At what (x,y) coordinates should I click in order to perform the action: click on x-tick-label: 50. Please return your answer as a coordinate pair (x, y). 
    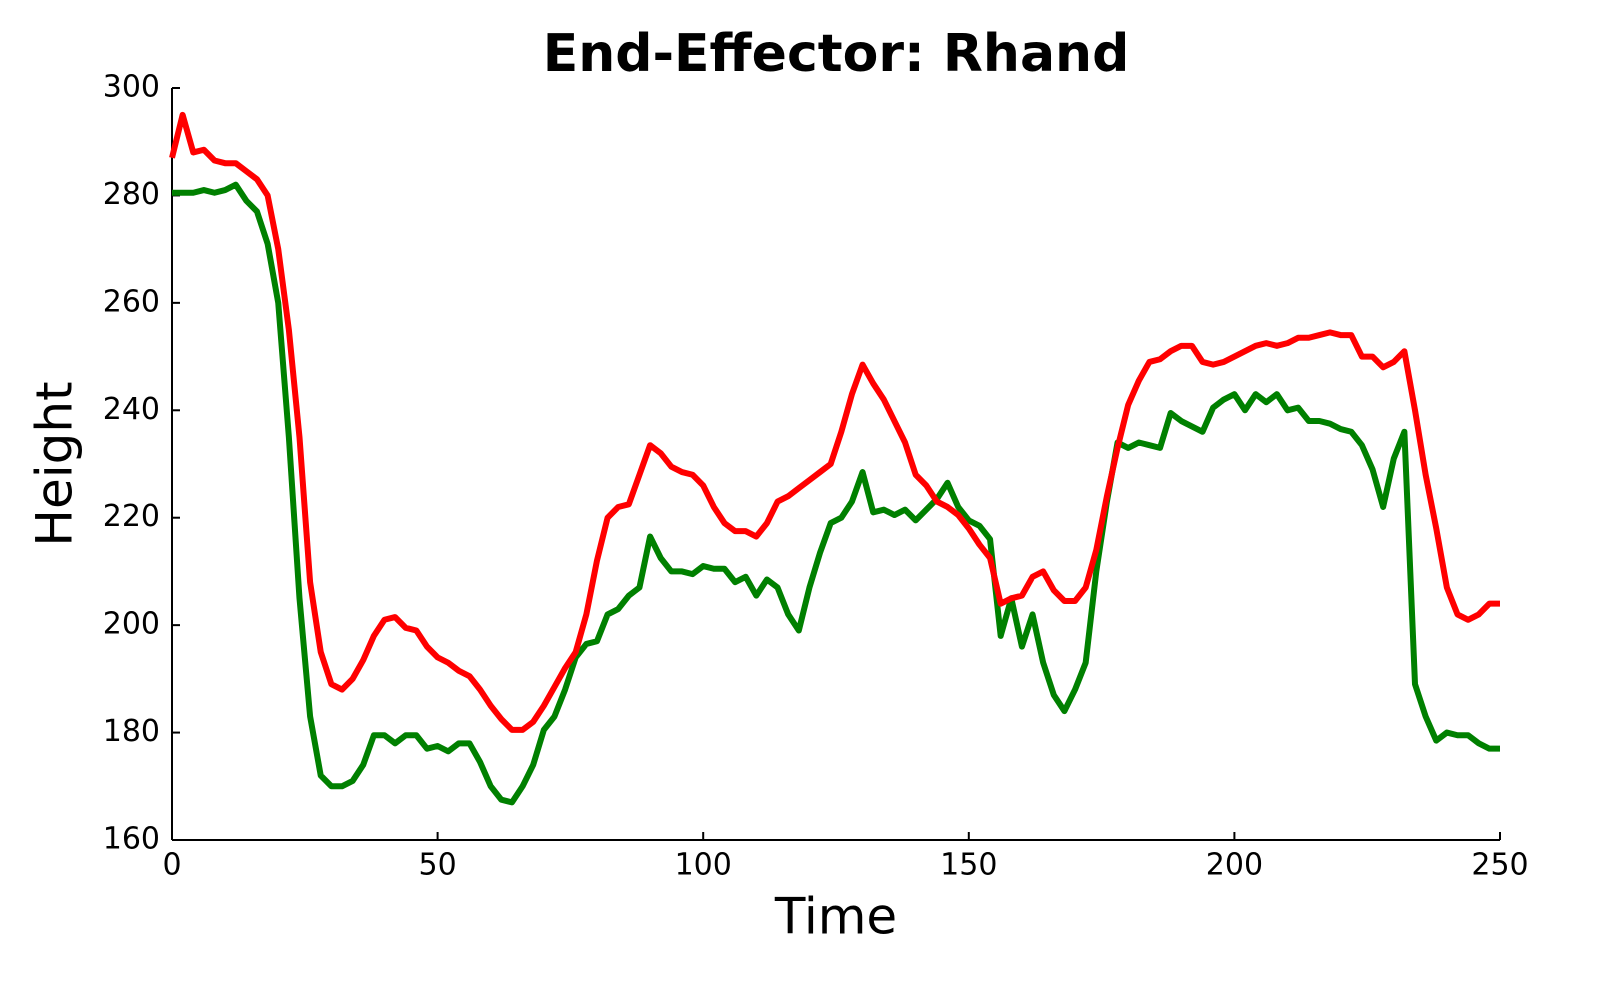
    Looking at the image, I should click on (438, 865).